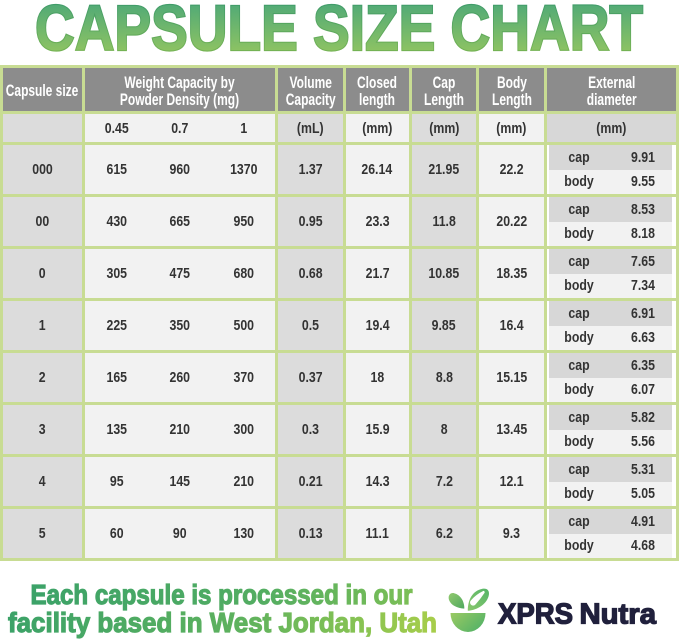 The height and width of the screenshot is (641, 679). Describe the element at coordinates (222, 594) in the screenshot. I see `svg-text:Each capsule is processed in o: Each capsule is processed in our` at that location.